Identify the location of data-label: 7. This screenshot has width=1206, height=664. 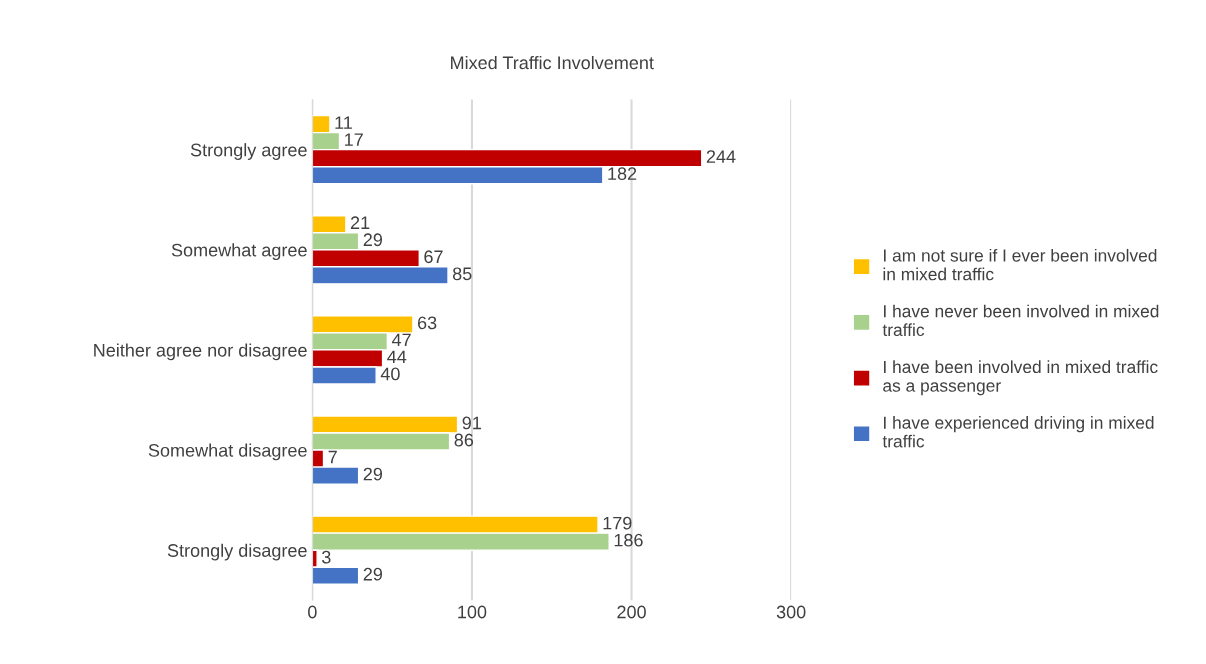
(332, 457).